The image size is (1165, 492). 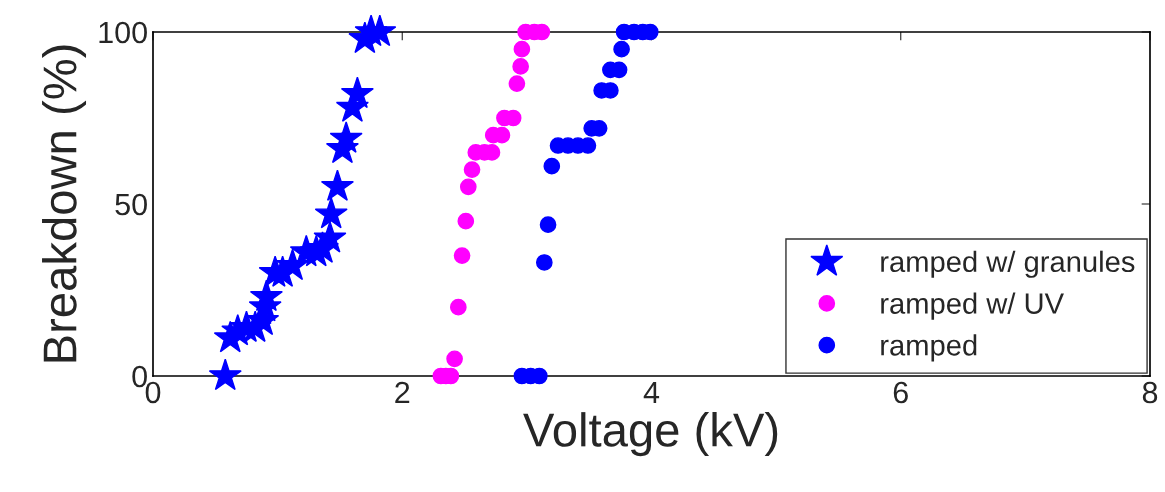 What do you see at coordinates (402, 392) in the screenshot?
I see `x-tick-label: 2` at bounding box center [402, 392].